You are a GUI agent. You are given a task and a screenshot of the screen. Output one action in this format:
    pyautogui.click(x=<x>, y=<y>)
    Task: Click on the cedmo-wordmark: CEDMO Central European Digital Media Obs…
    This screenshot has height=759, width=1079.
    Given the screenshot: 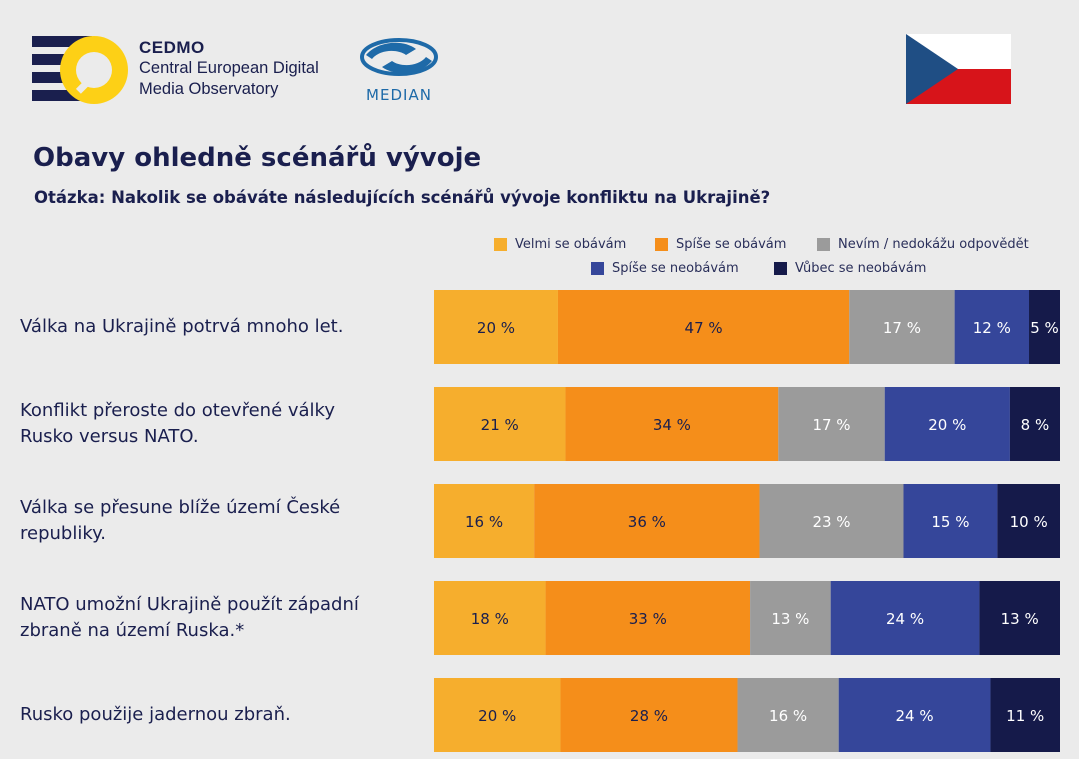 What is the action you would take?
    pyautogui.click(x=229, y=69)
    